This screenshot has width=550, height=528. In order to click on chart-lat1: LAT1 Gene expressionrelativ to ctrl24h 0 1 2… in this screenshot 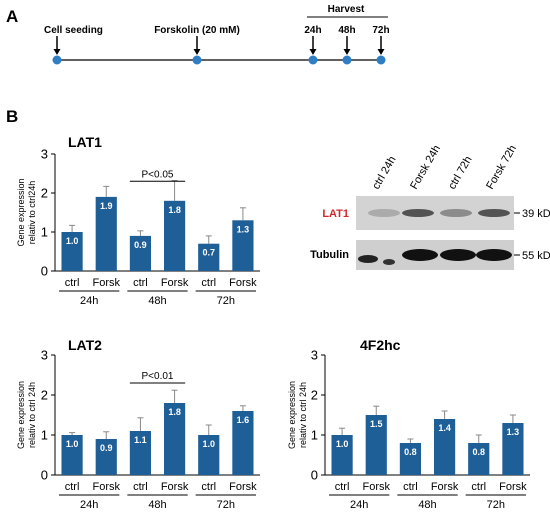, I will do `click(138, 220)`.